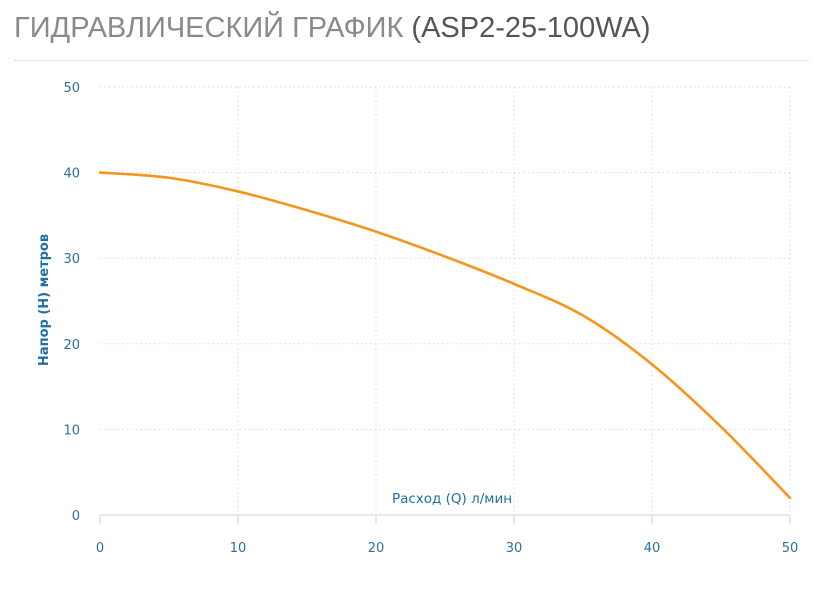 This screenshot has height=592, width=822. Describe the element at coordinates (71, 174) in the screenshot. I see `y-tick-label-40: 40` at that location.